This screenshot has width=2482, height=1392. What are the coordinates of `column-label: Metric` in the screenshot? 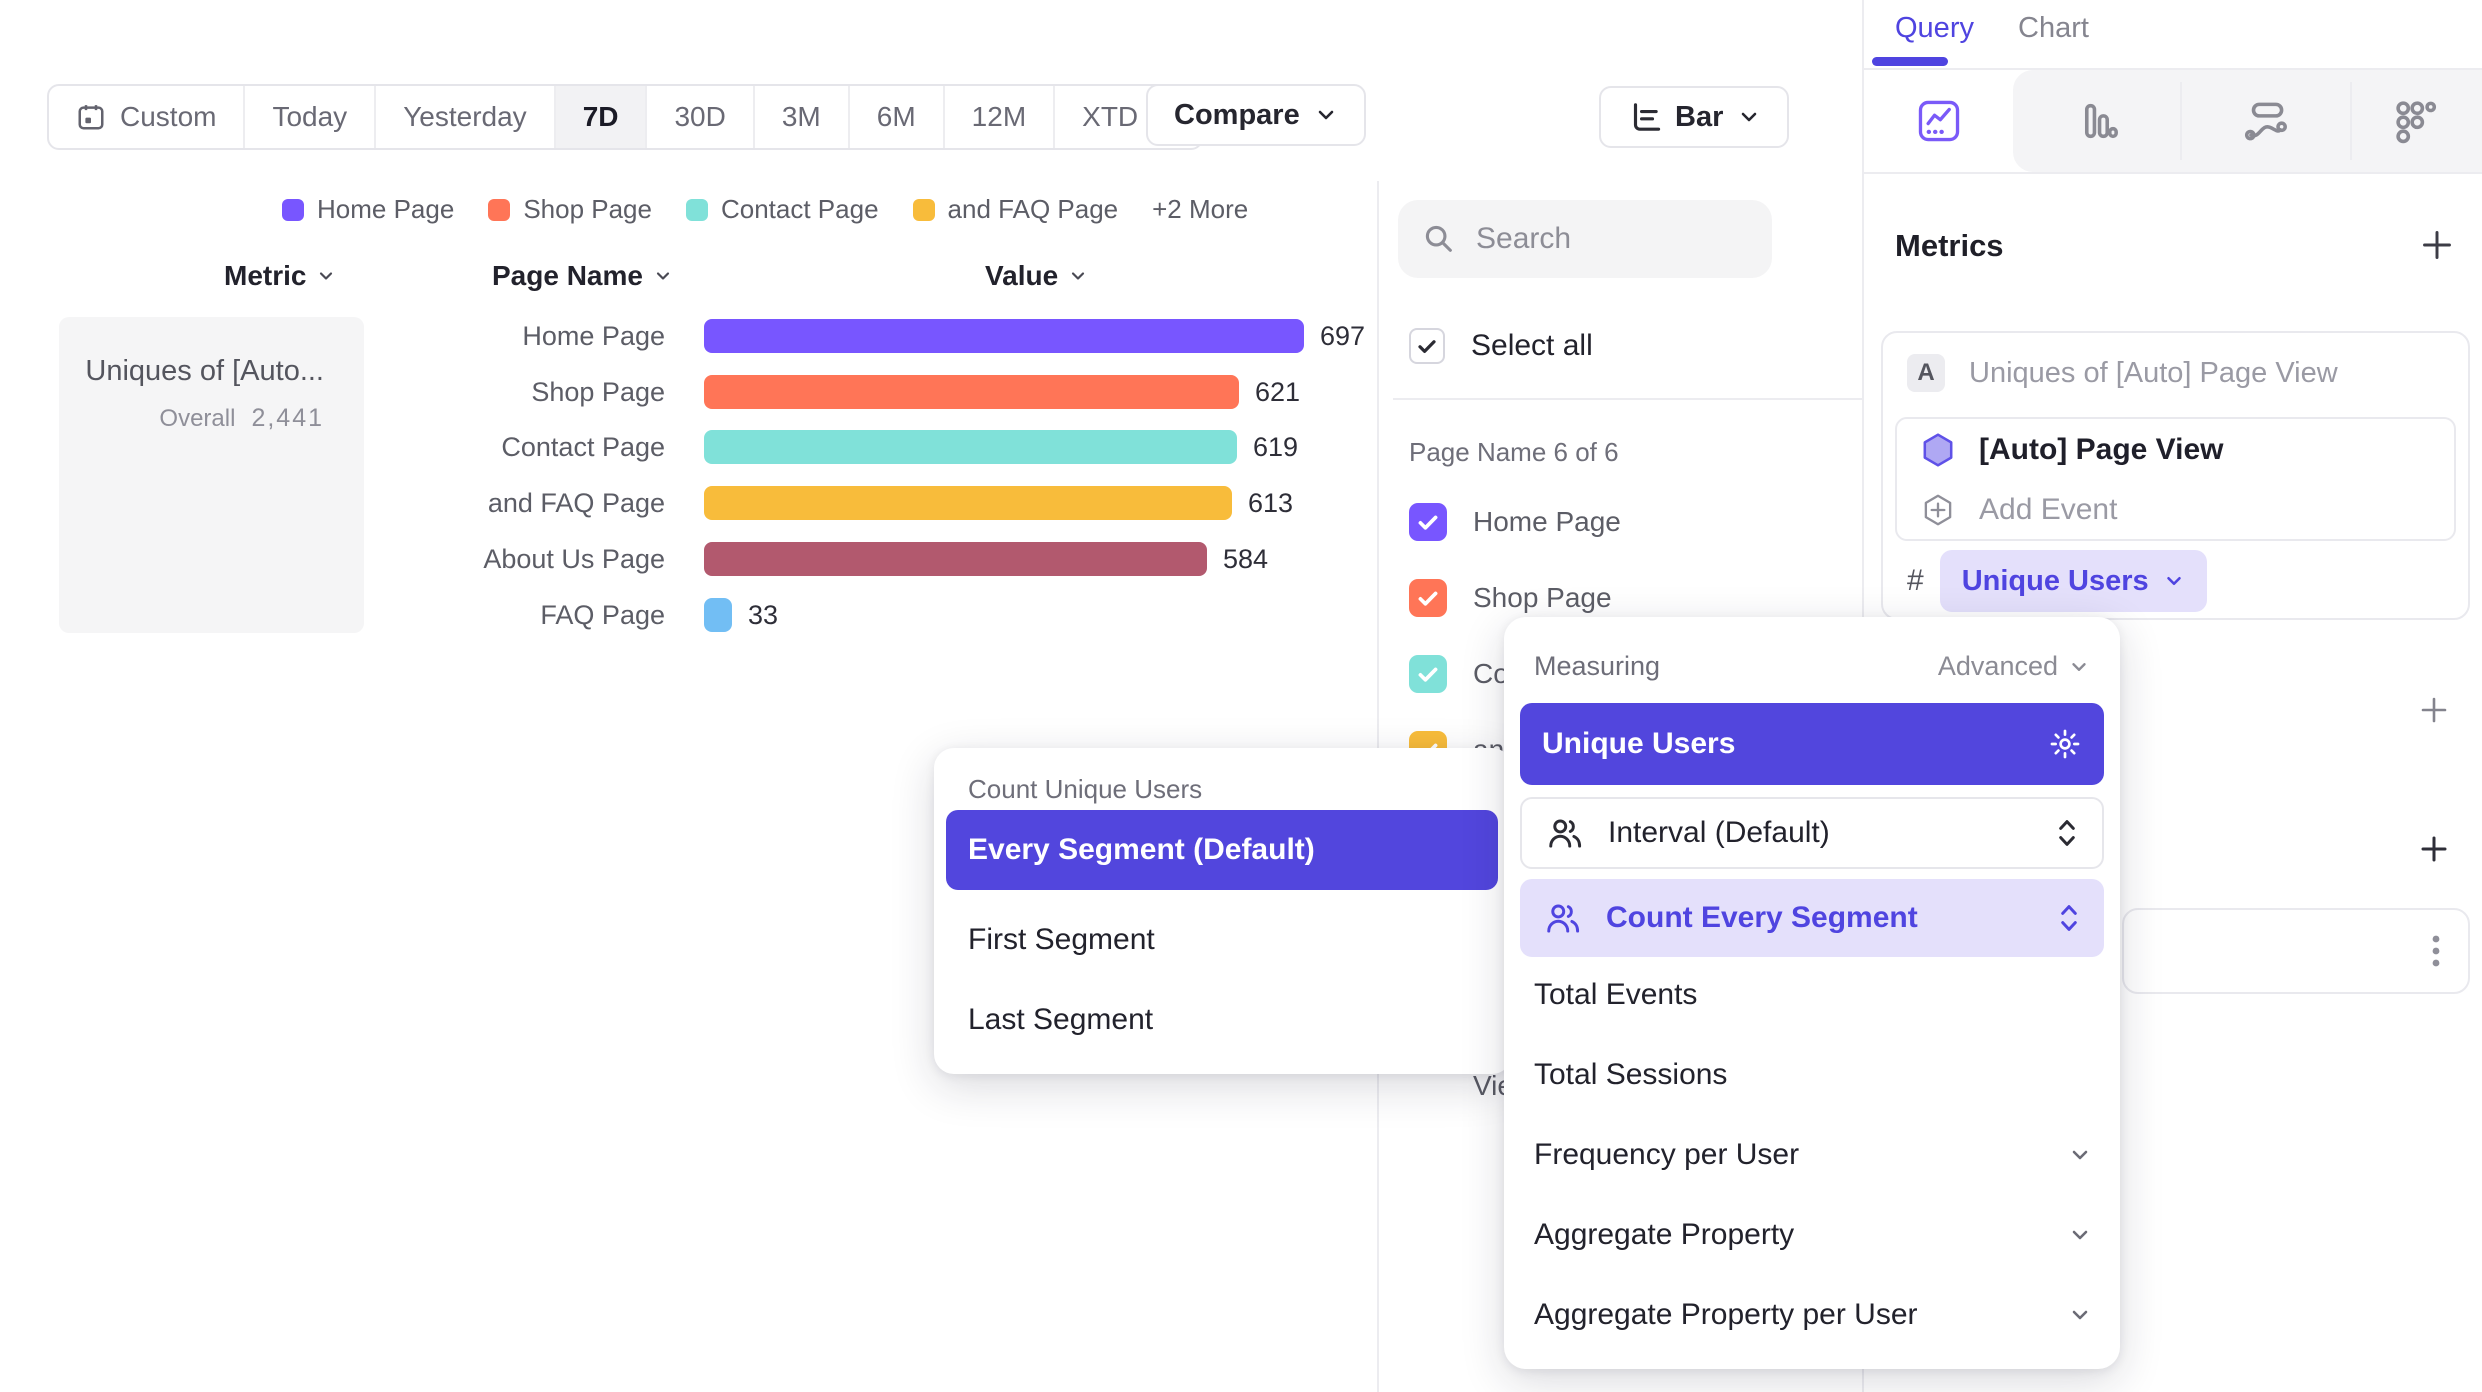 It's located at (265, 275).